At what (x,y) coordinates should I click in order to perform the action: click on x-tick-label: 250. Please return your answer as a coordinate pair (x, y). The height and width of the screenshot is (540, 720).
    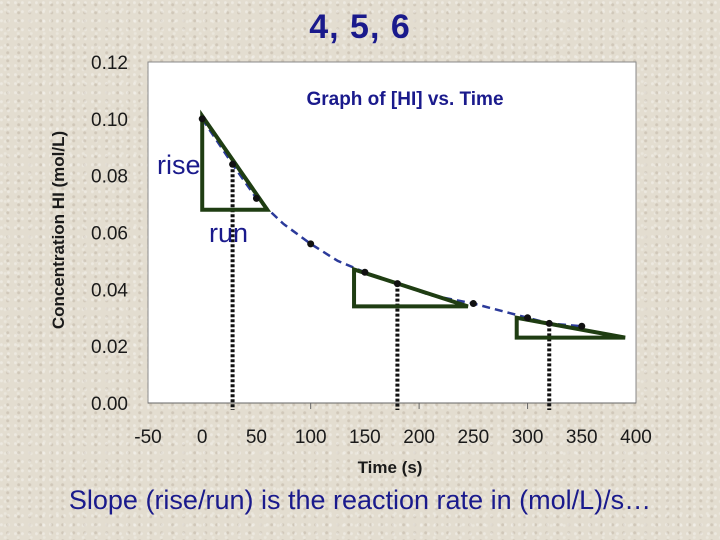
    Looking at the image, I should click on (473, 437).